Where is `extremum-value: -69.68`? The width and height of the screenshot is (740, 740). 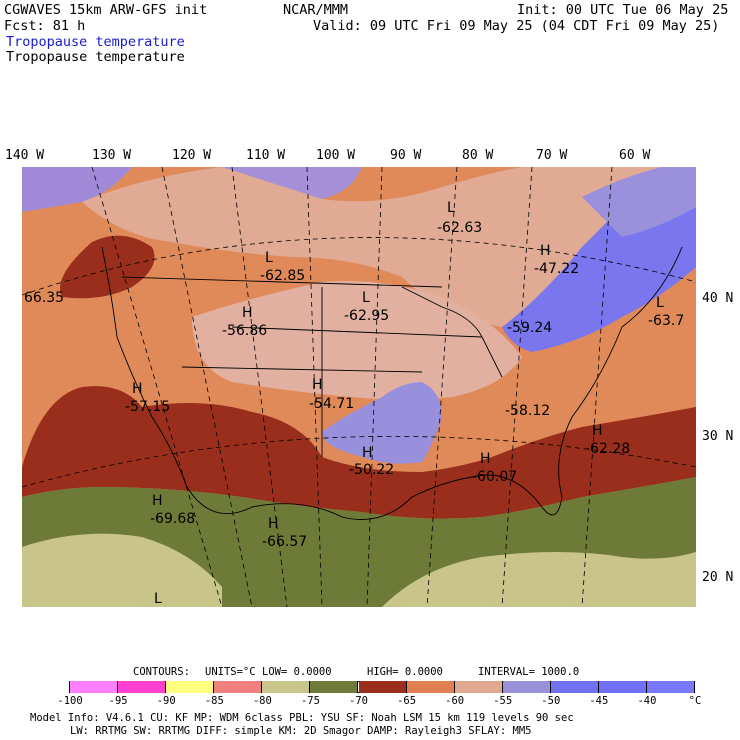
extremum-value: -69.68 is located at coordinates (172, 519).